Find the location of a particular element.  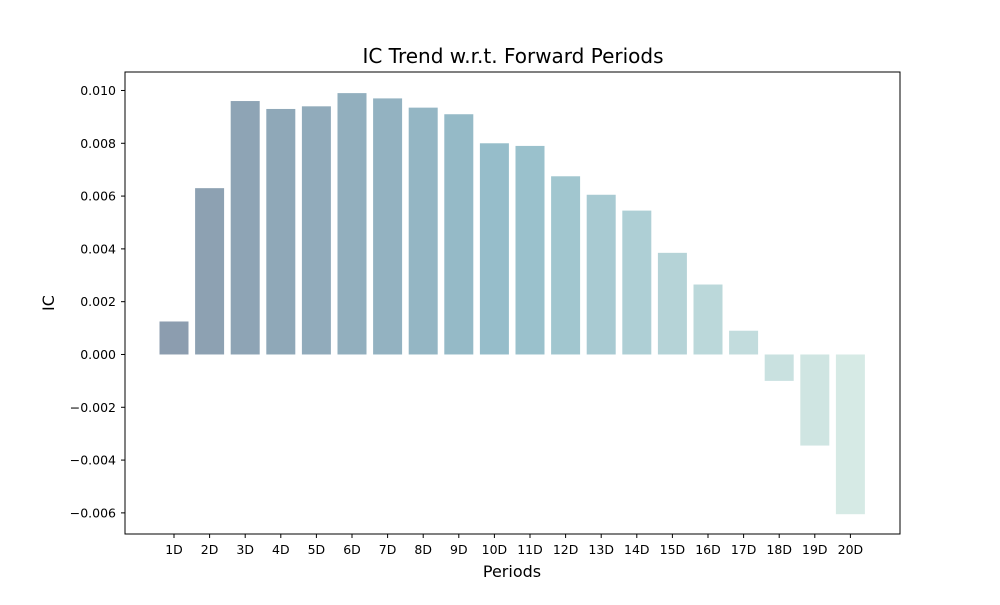

x-tick-label: 4D is located at coordinates (281, 549).